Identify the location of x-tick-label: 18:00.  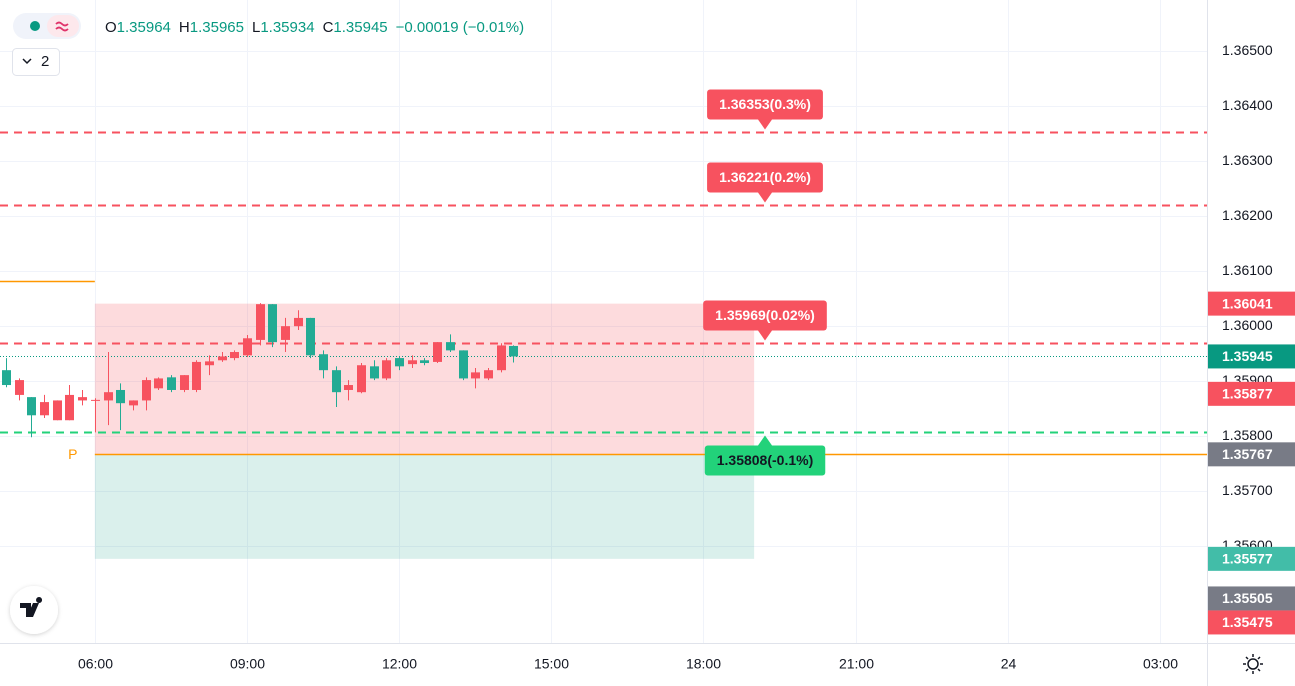
(703, 664).